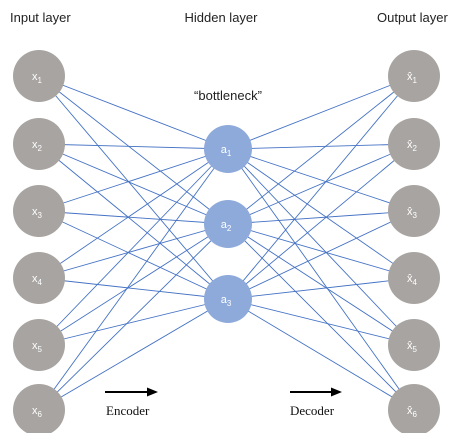 Image resolution: width=453 pixels, height=433 pixels. I want to click on hidden-node-a1-circle, so click(228, 149).